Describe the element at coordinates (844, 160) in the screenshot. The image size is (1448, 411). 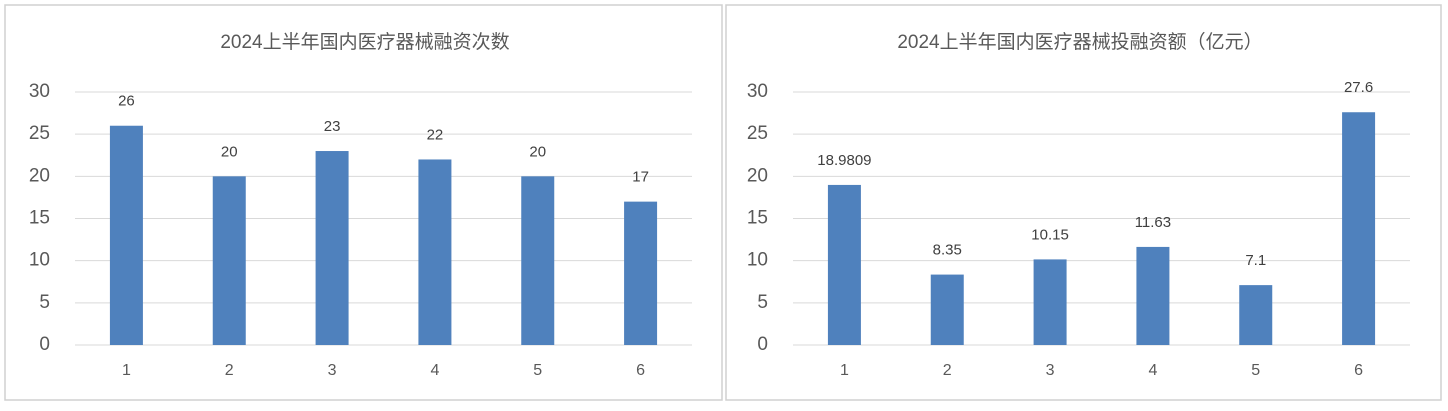
I see `data-label: 18.9809` at that location.